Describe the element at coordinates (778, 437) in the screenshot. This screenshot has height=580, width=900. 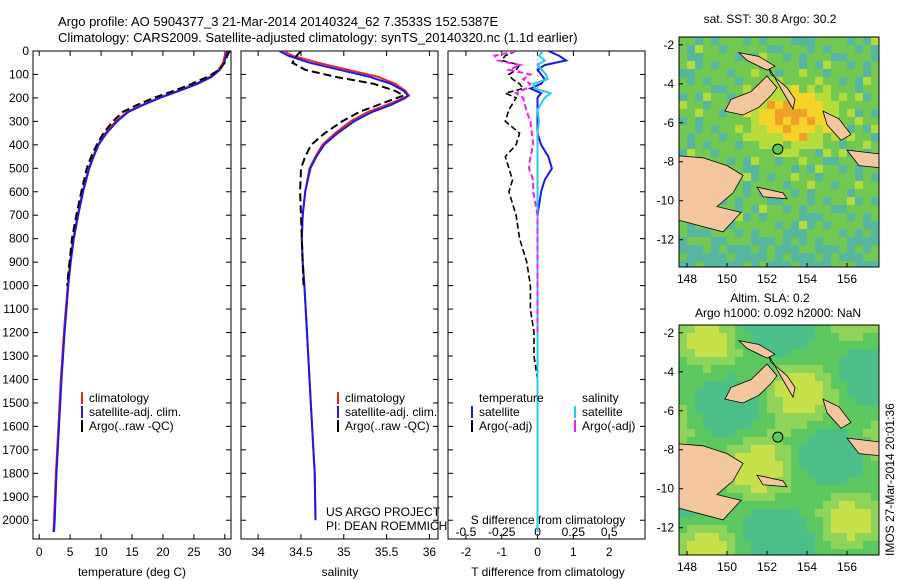
I see `argo-position-marker` at that location.